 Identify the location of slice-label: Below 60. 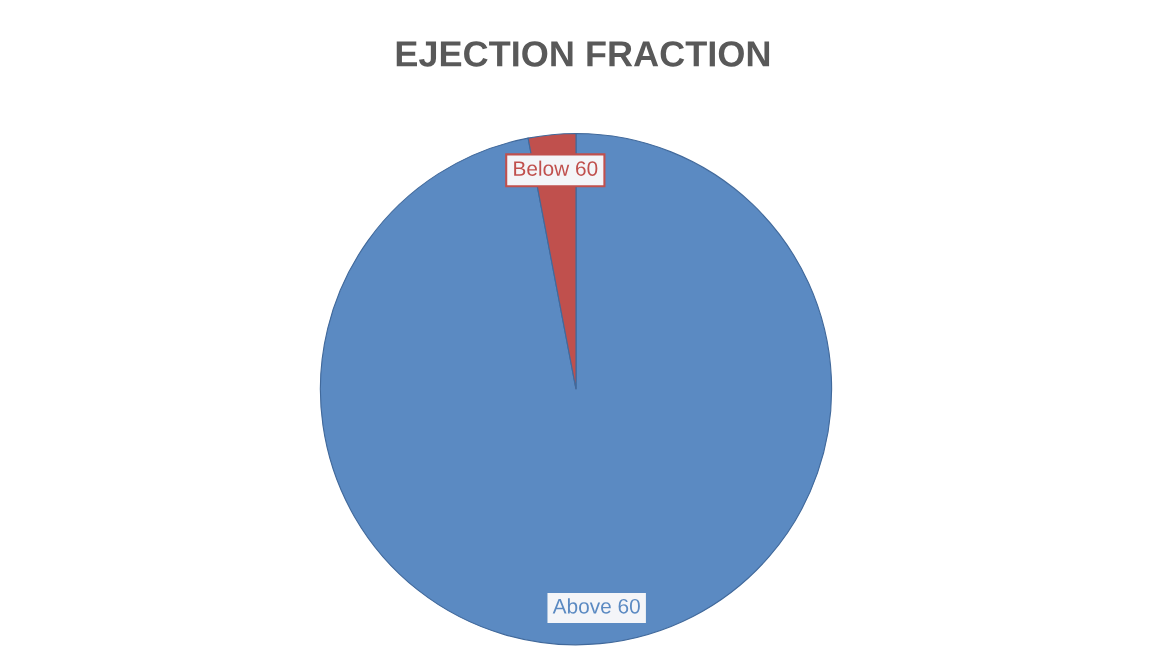
(556, 168).